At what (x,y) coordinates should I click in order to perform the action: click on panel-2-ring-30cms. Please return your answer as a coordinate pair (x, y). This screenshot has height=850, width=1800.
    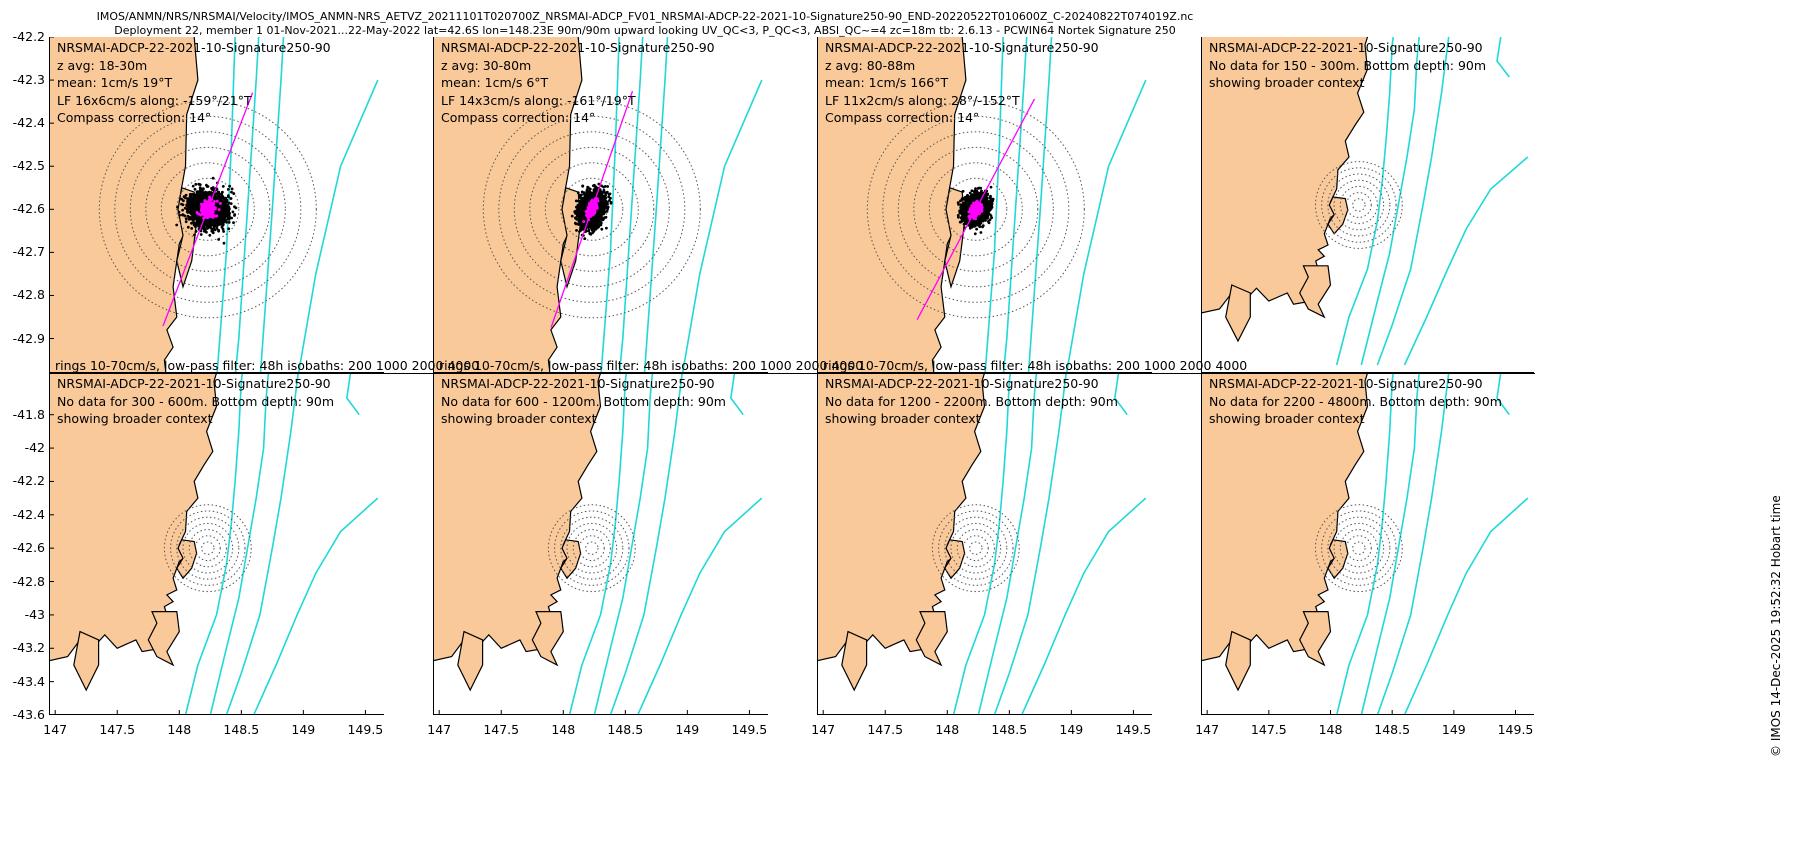
    Looking at the image, I should click on (591, 209).